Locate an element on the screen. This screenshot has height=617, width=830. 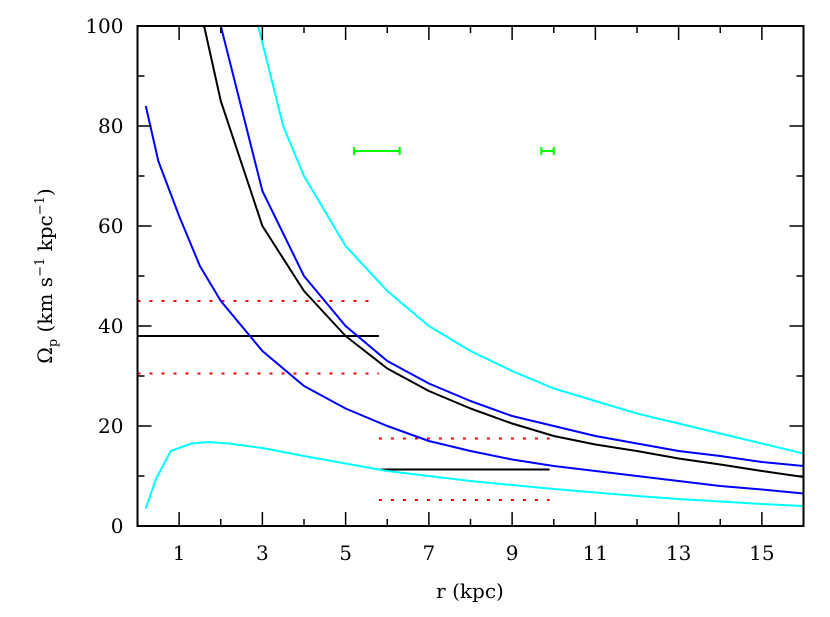
x-tick-label: 7 is located at coordinates (429, 553).